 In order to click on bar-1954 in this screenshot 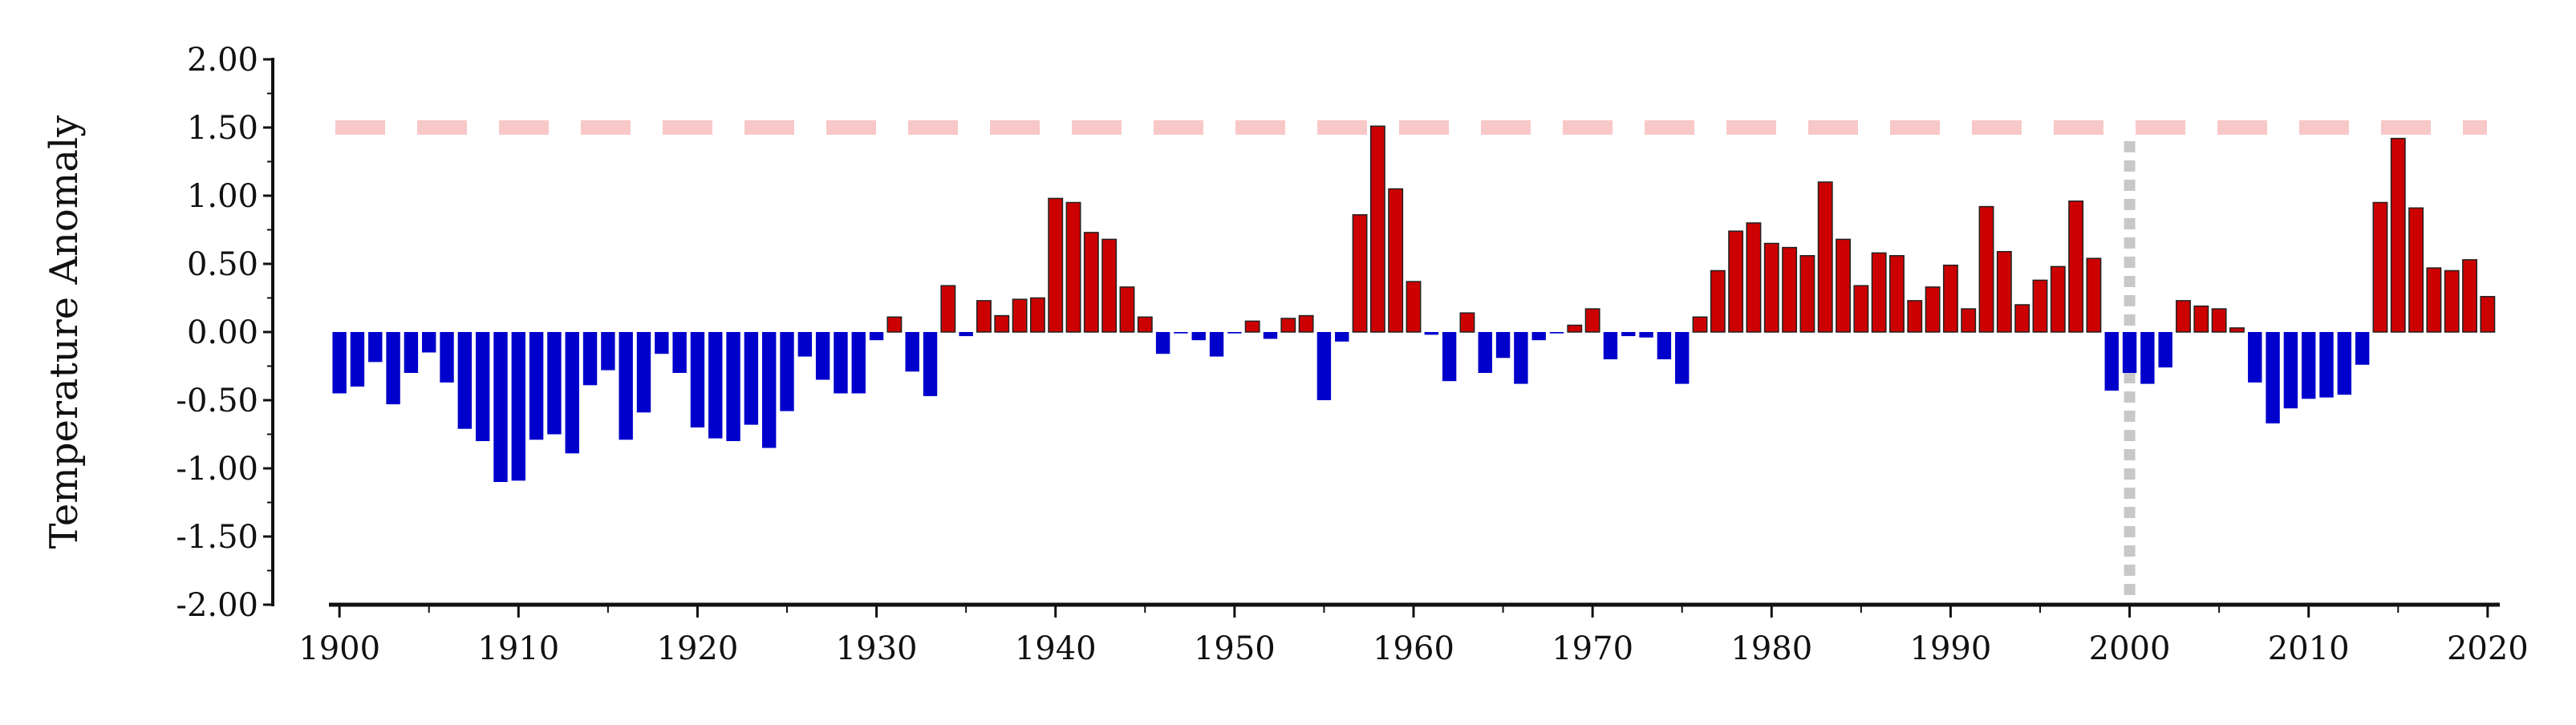, I will do `click(1306, 323)`.